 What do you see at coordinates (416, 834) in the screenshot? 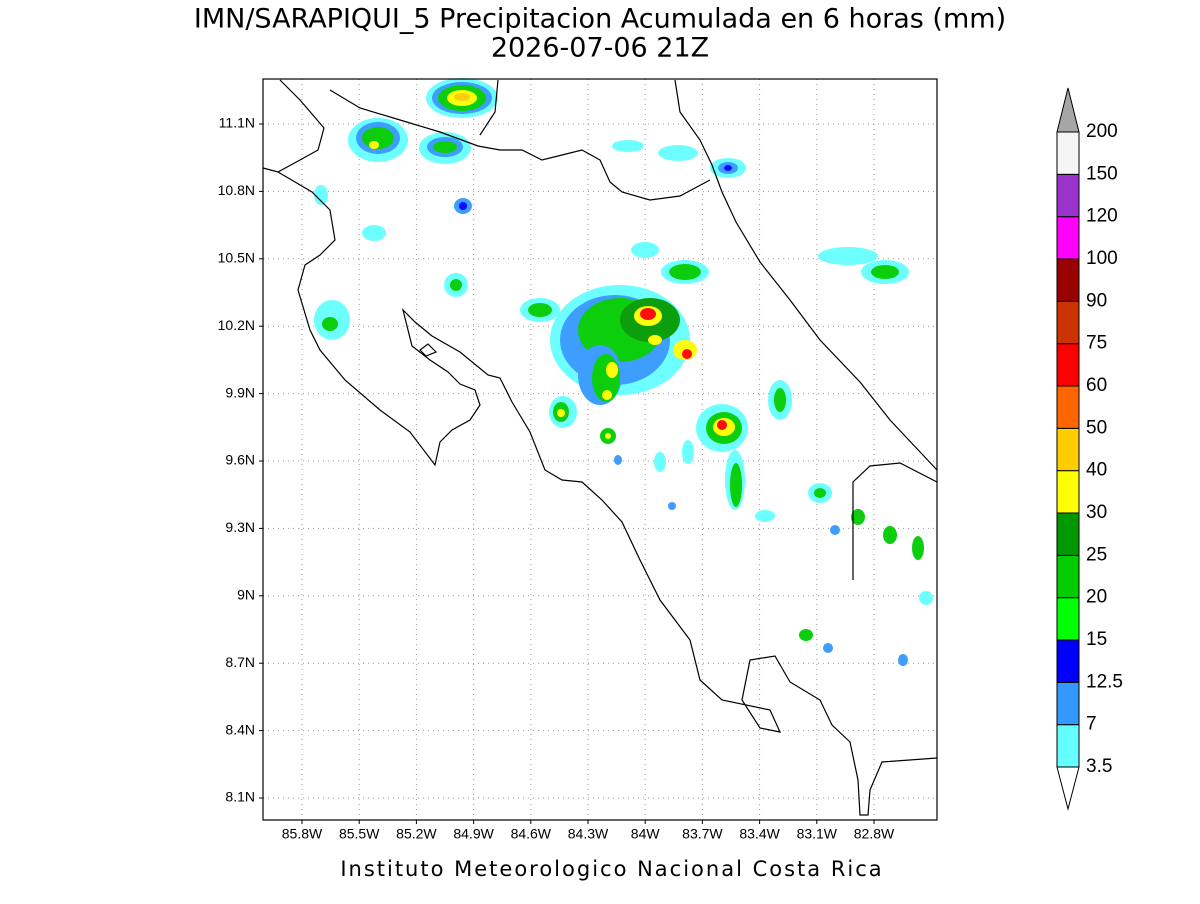
I see `lon-tick-label: 85.2W` at bounding box center [416, 834].